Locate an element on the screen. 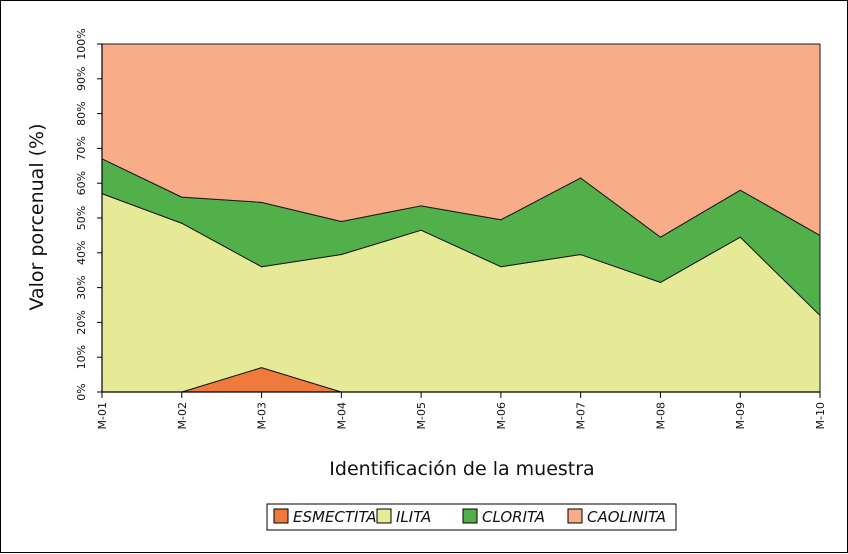  y-tick-label: 60% is located at coordinates (81, 183).